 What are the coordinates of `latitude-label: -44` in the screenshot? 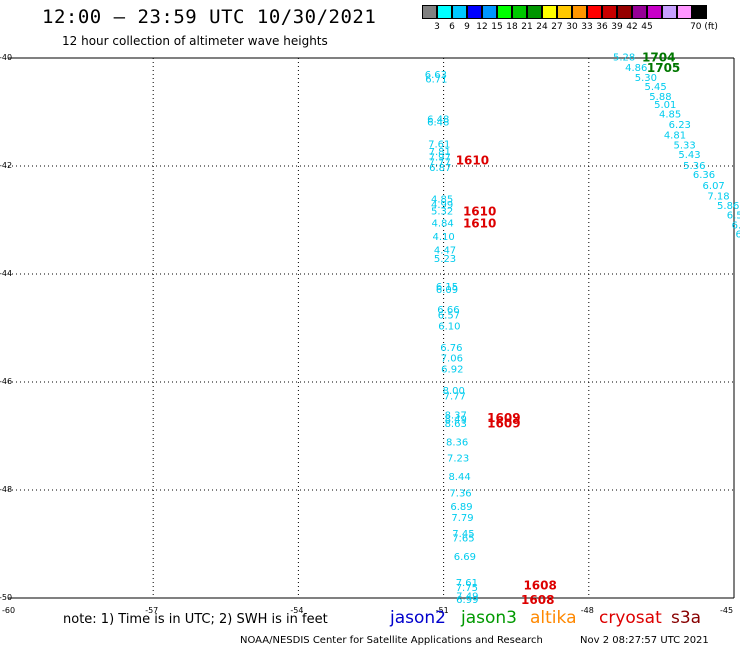 It's located at (6, 273).